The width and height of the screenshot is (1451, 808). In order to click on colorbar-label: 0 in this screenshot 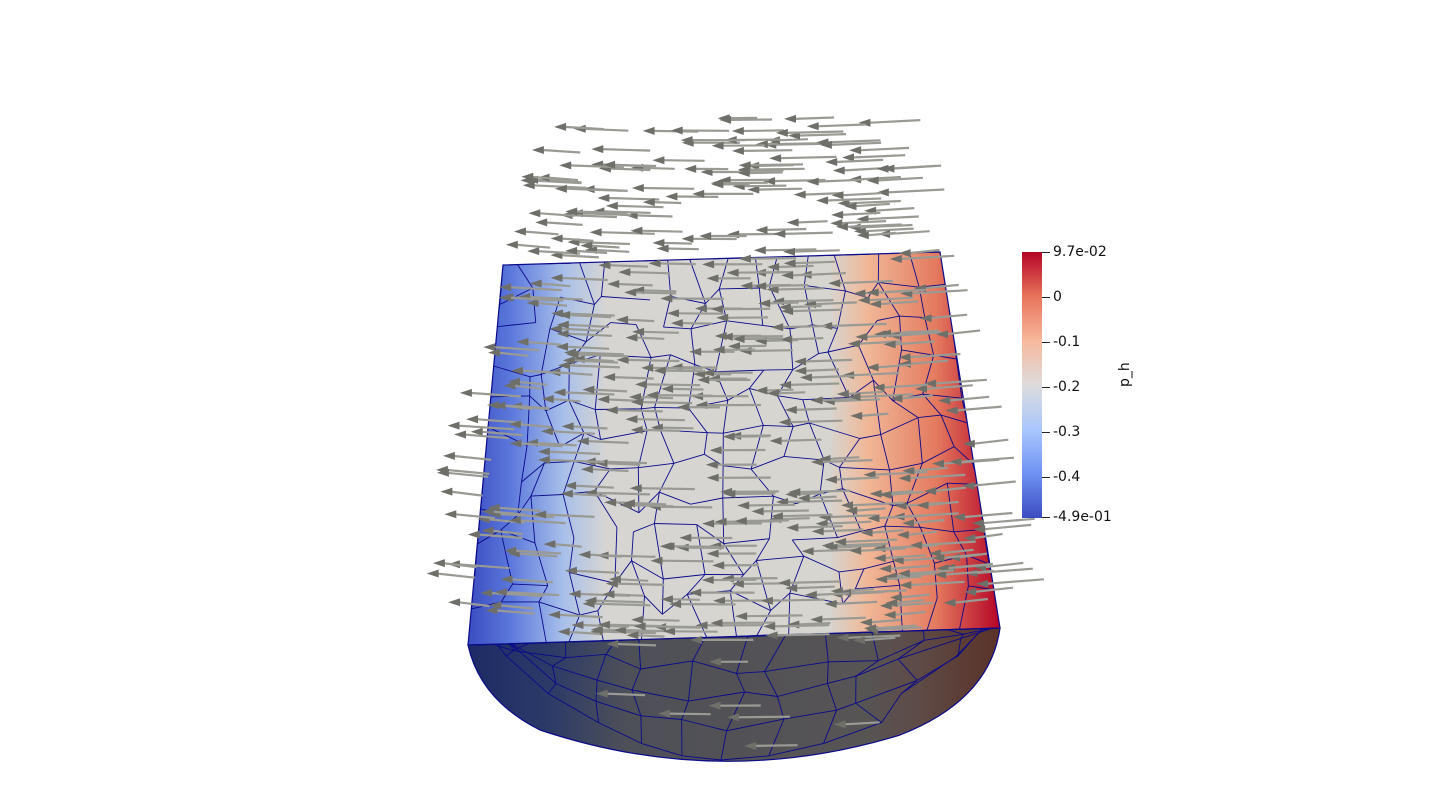, I will do `click(1057, 297)`.